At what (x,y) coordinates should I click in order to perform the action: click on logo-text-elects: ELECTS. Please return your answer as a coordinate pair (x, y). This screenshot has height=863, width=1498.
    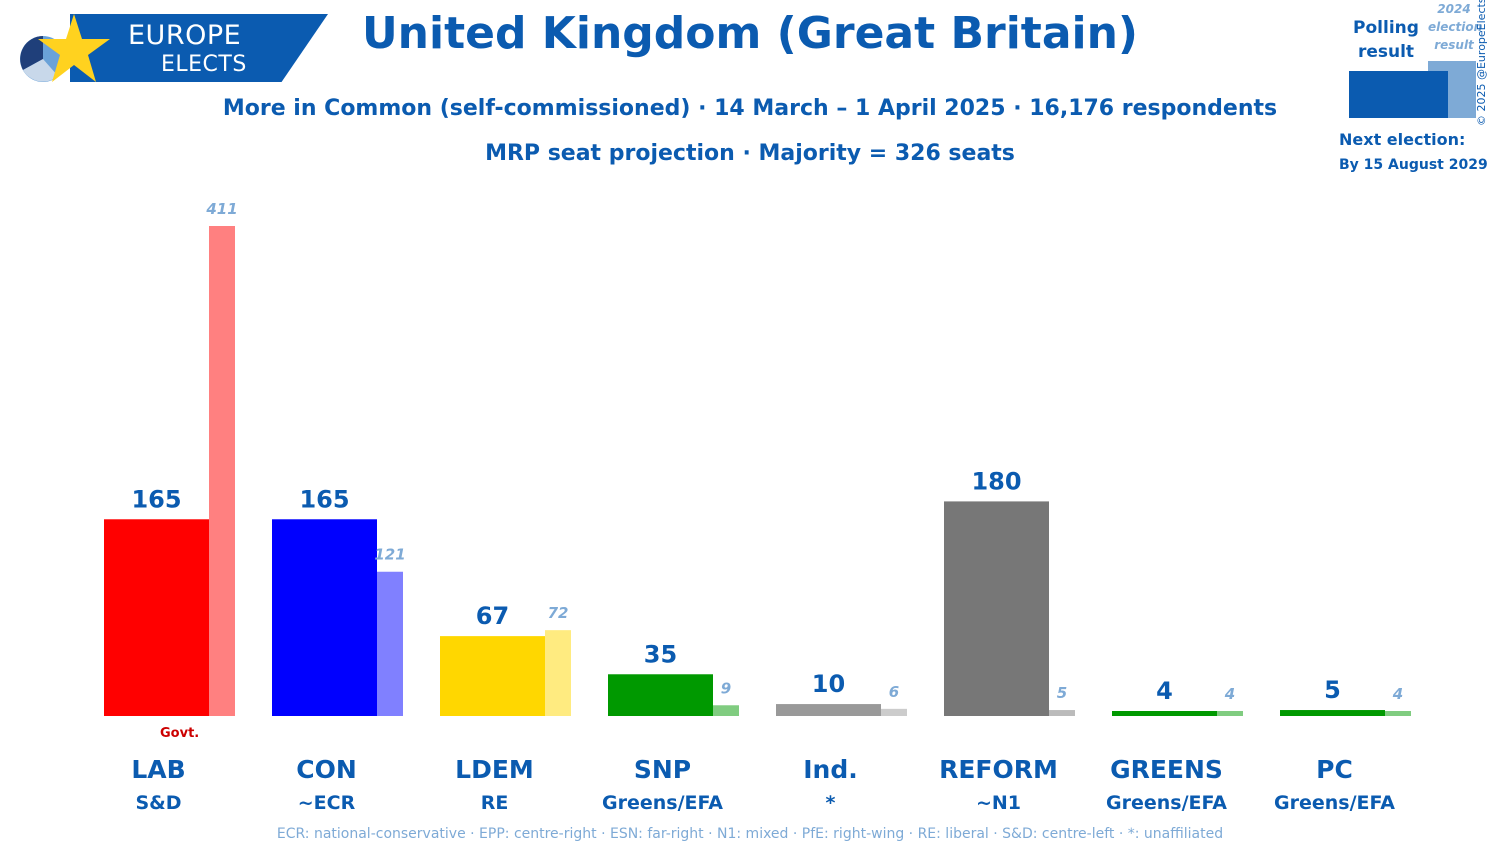
    Looking at the image, I should click on (204, 64).